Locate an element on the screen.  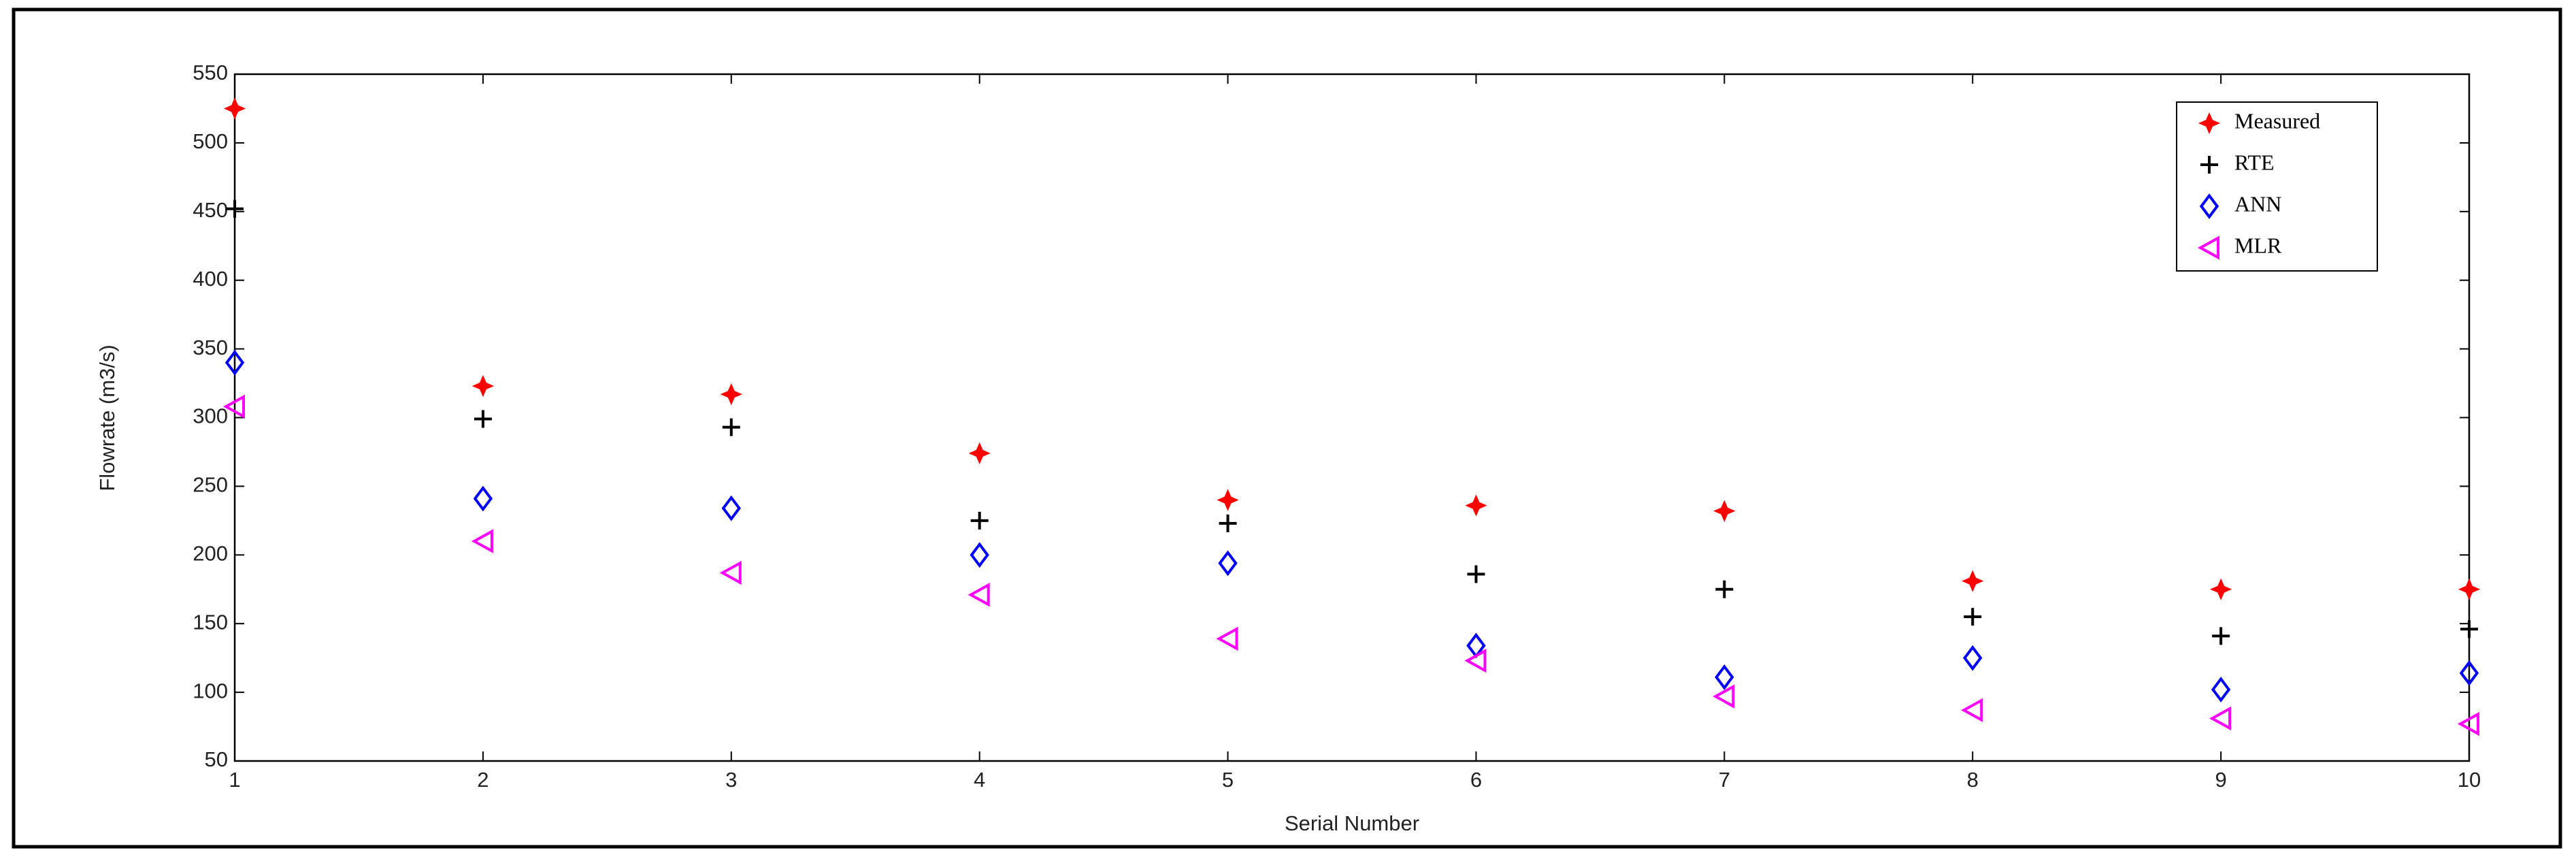
y-tick-label: 400 is located at coordinates (211, 279).